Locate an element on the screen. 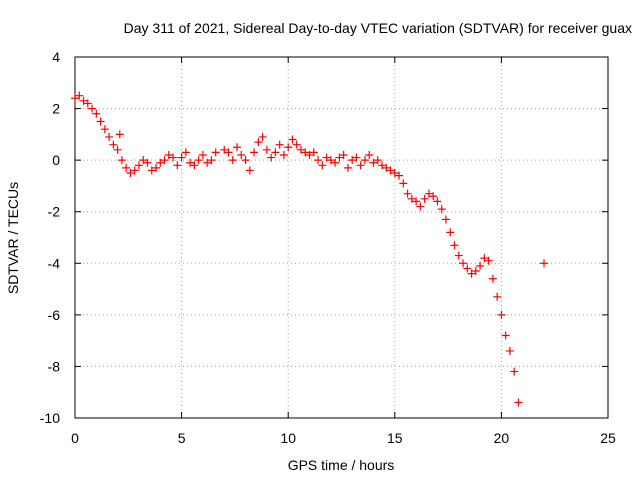 The height and width of the screenshot is (480, 640). x-tick-label: 15 is located at coordinates (395, 438).